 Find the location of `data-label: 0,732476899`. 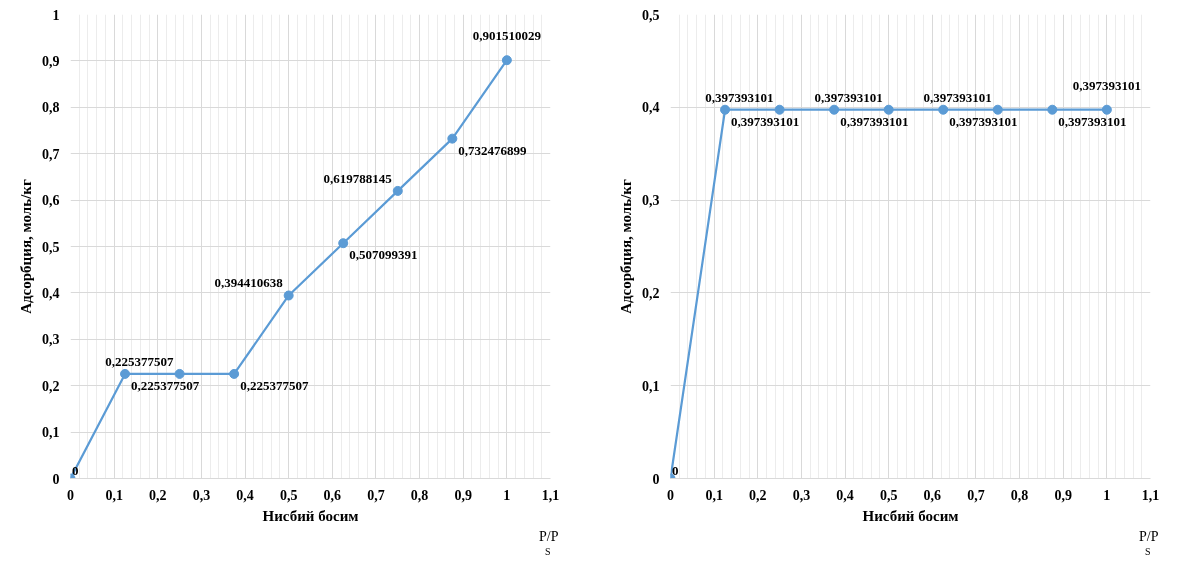

data-label: 0,732476899 is located at coordinates (493, 150).